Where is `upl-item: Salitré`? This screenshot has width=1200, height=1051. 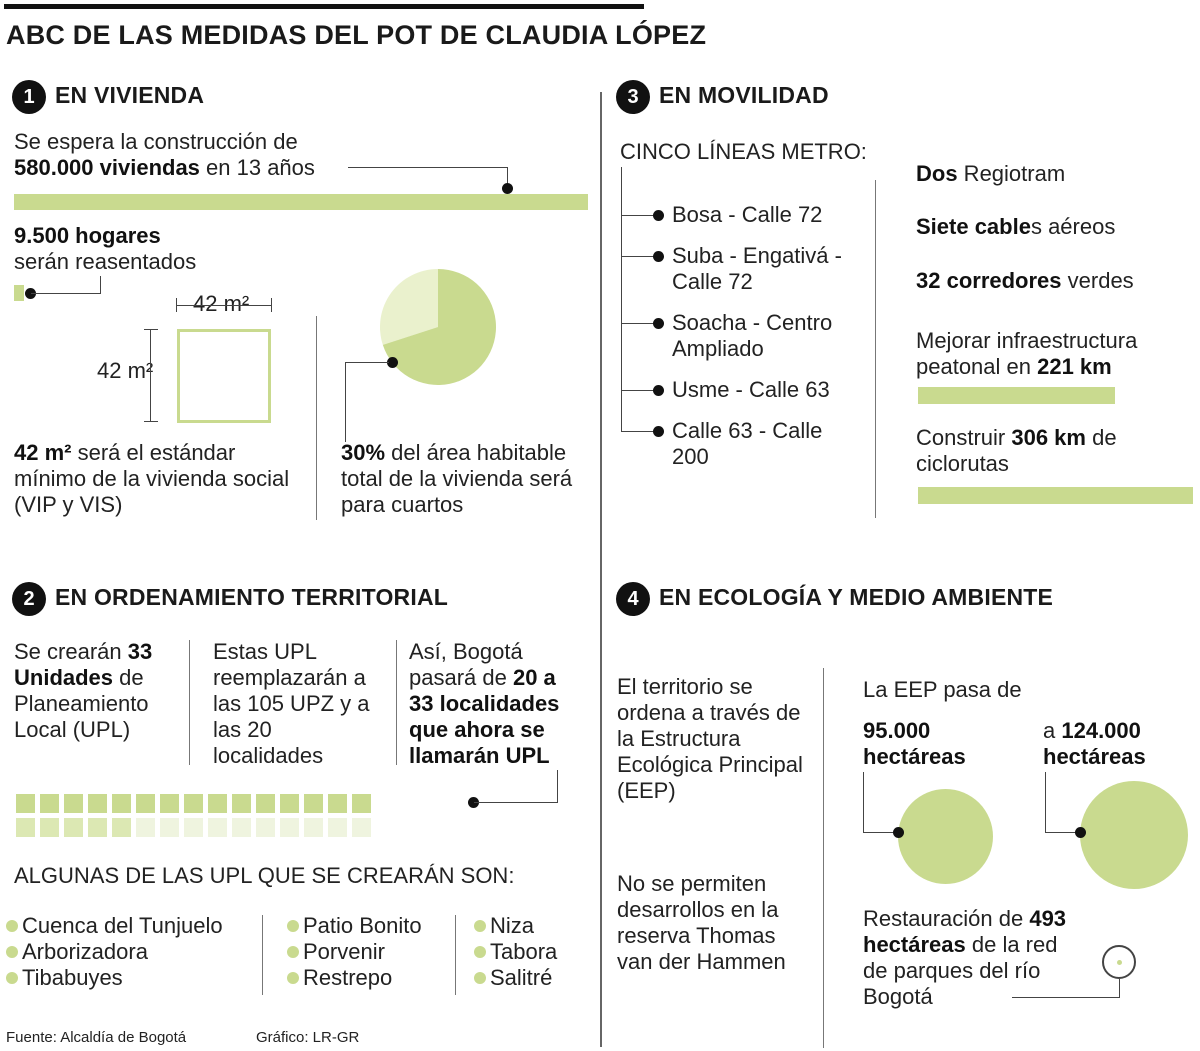 upl-item: Salitré is located at coordinates (515, 978).